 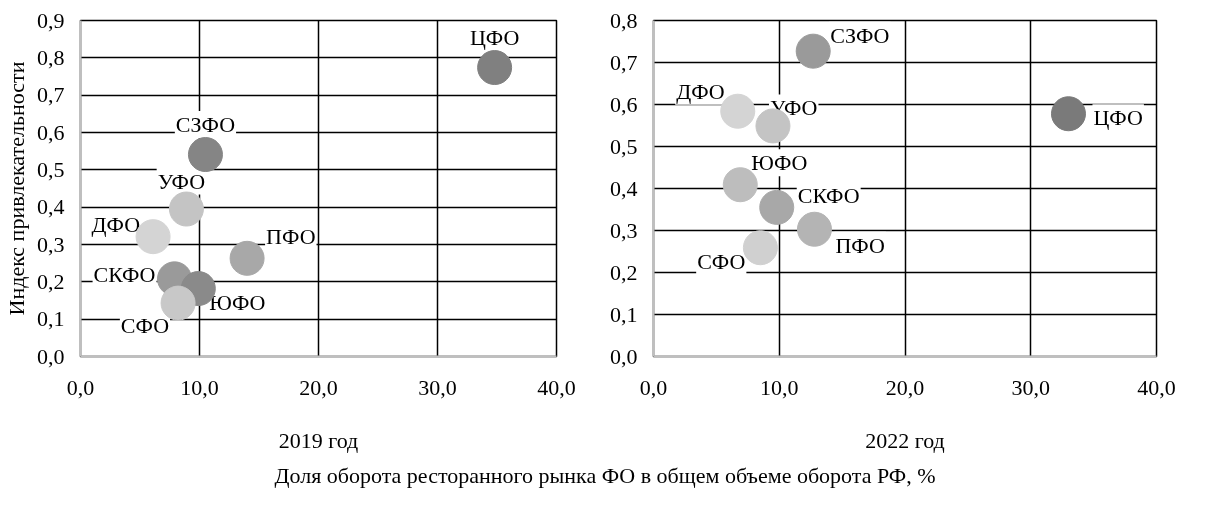 I want to click on x-axis-title: 2022 год, so click(x=905, y=440).